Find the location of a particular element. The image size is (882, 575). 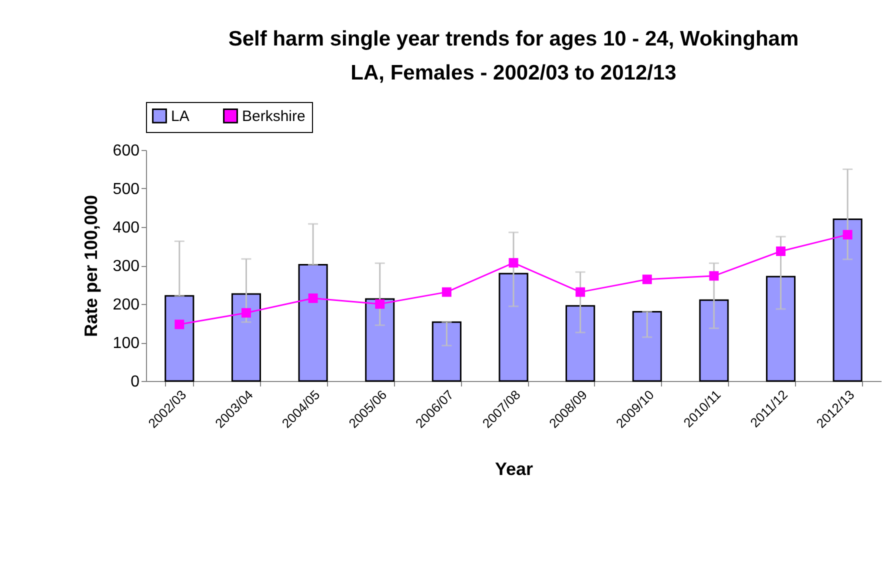

y-axis-title: Rate per 100,000 is located at coordinates (90, 266).